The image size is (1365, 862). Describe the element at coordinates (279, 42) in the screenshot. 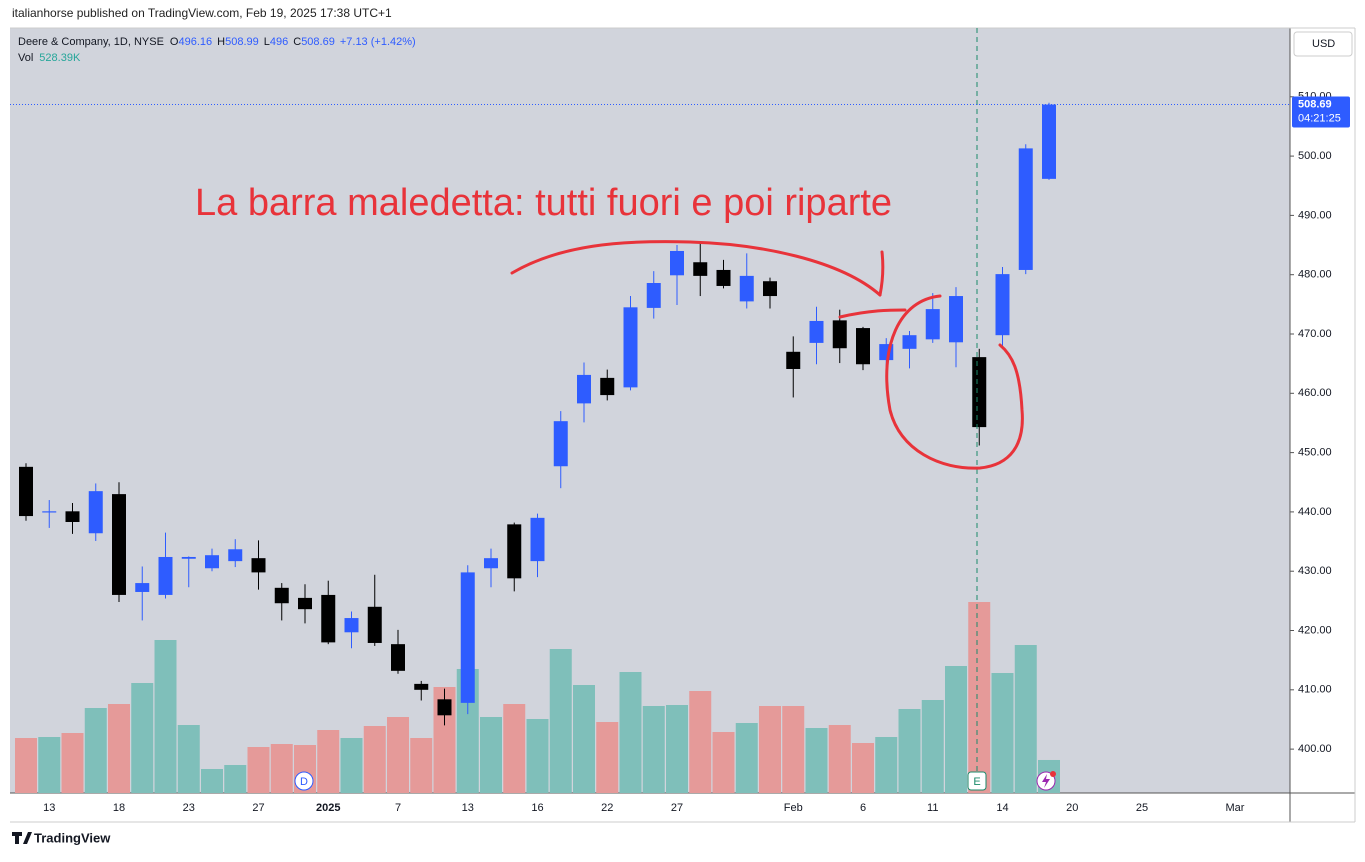

I see `ohlc-value: 496` at that location.